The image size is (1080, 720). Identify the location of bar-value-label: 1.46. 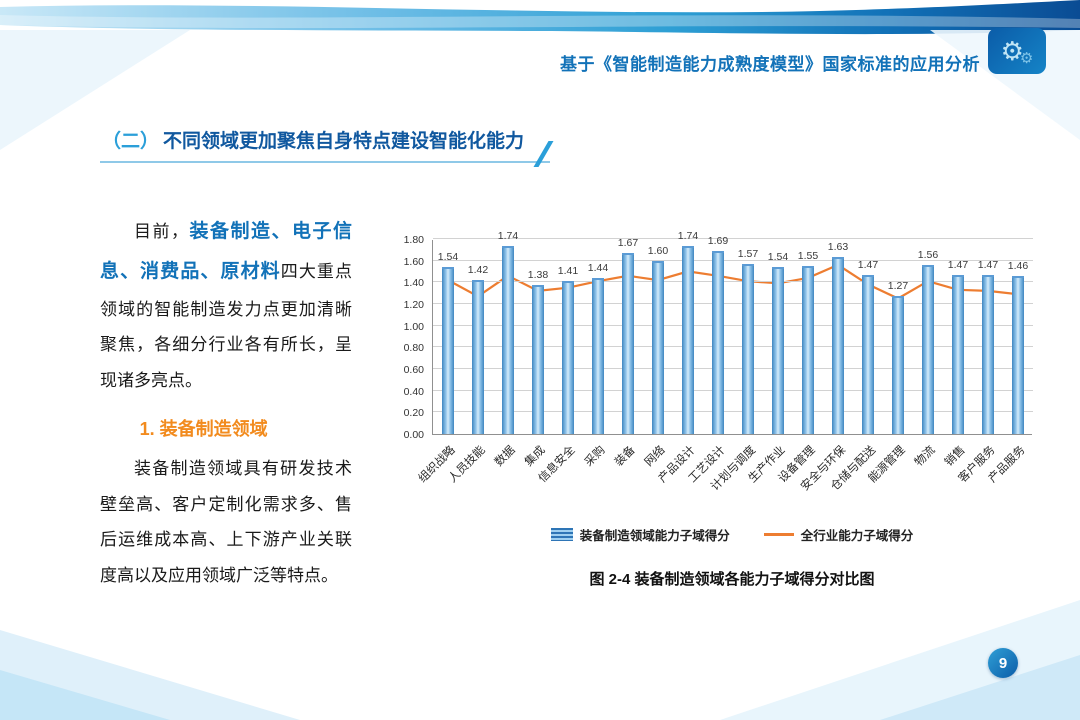
(1018, 265).